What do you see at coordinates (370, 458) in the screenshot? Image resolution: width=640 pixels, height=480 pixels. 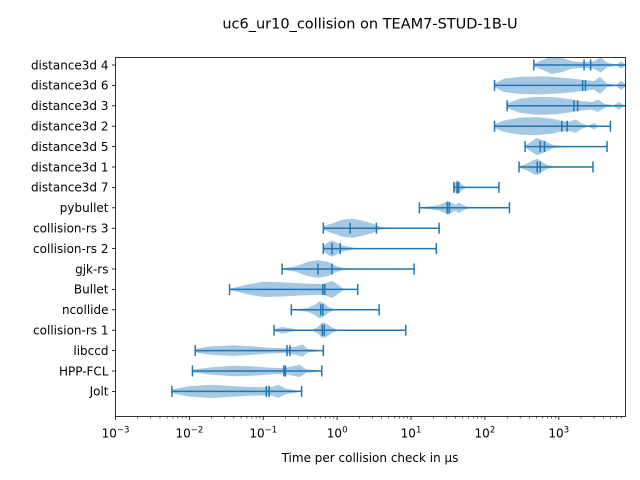 I see `x-axis-label: Time per collision check in µs` at bounding box center [370, 458].